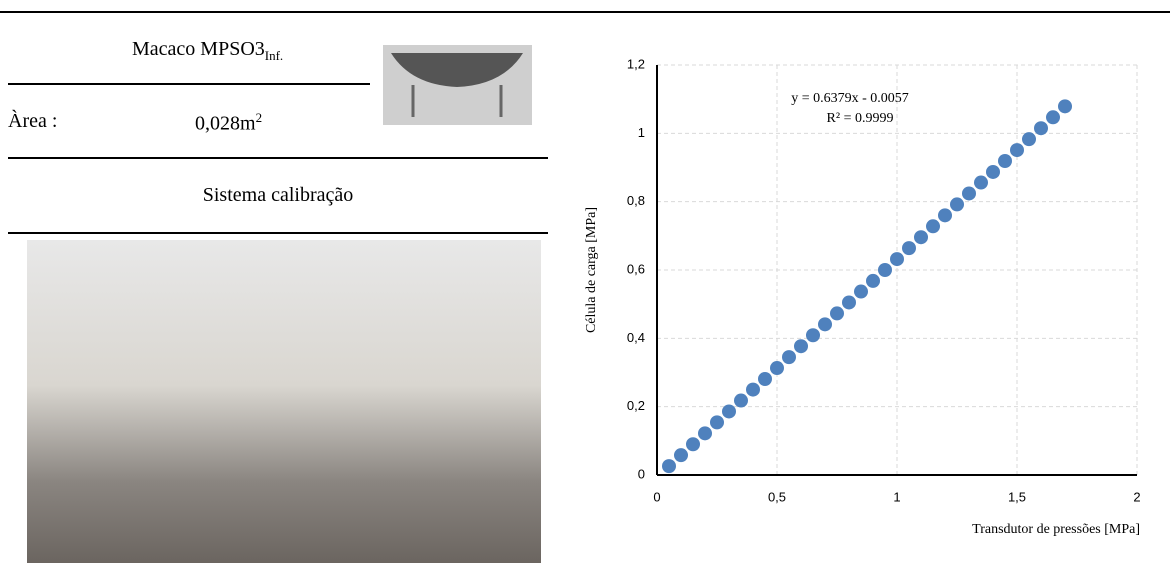  Describe the element at coordinates (636, 405) in the screenshot. I see `y-tick-label: 0,2` at that location.